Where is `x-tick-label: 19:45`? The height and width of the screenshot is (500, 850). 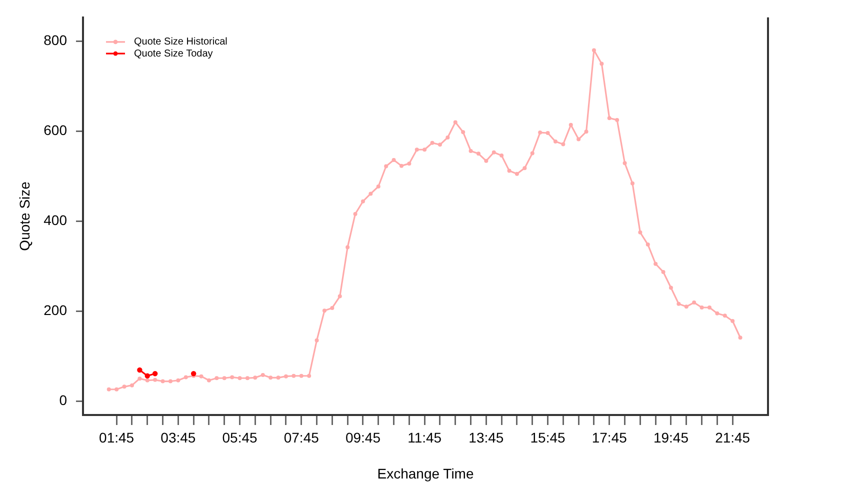 x-tick-label: 19:45 is located at coordinates (671, 437).